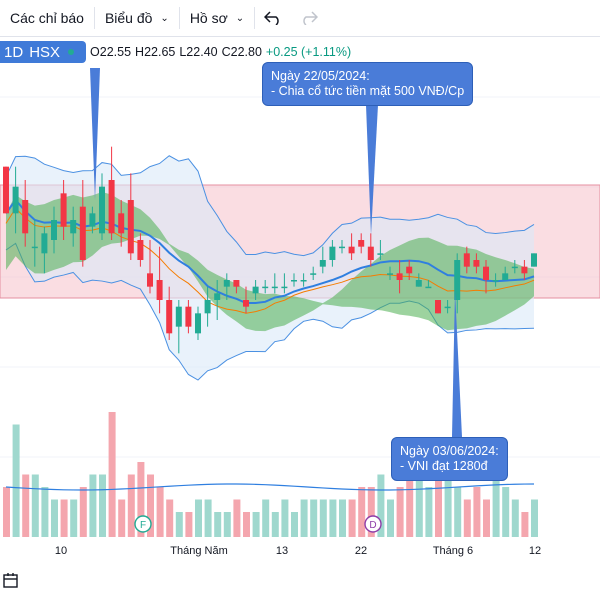 The width and height of the screenshot is (600, 600). I want to click on profile-dropdown: Hồ sơ ⌄, so click(217, 18).